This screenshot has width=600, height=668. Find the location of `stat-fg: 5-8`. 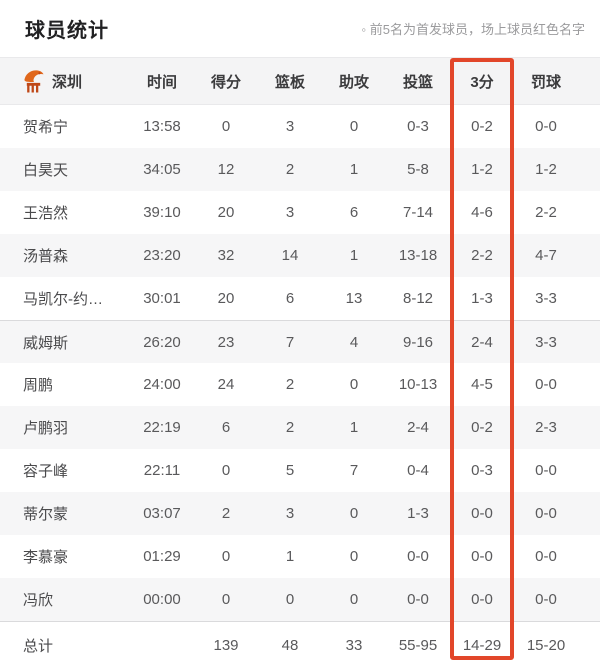

stat-fg: 5-8 is located at coordinates (418, 169).